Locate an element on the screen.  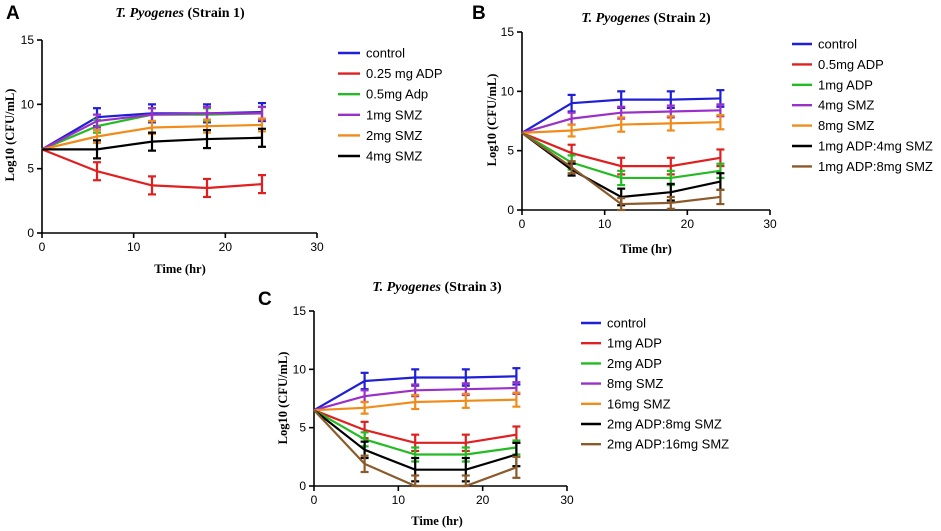
panel-c-legend-label: 16mg SMZ is located at coordinates (639, 403).